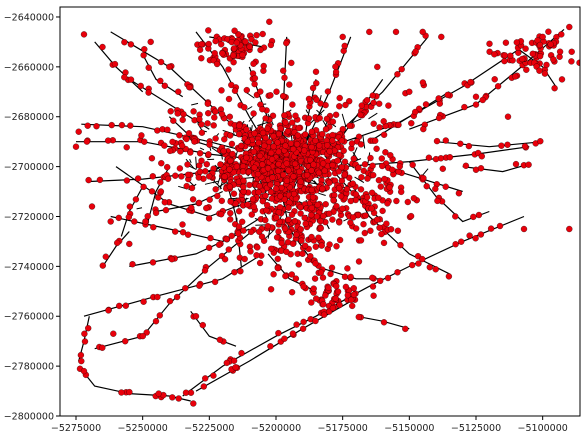 This screenshot has height=436, width=587. Describe the element at coordinates (29, 67) in the screenshot. I see `y-tick-label: −2660000` at that location.